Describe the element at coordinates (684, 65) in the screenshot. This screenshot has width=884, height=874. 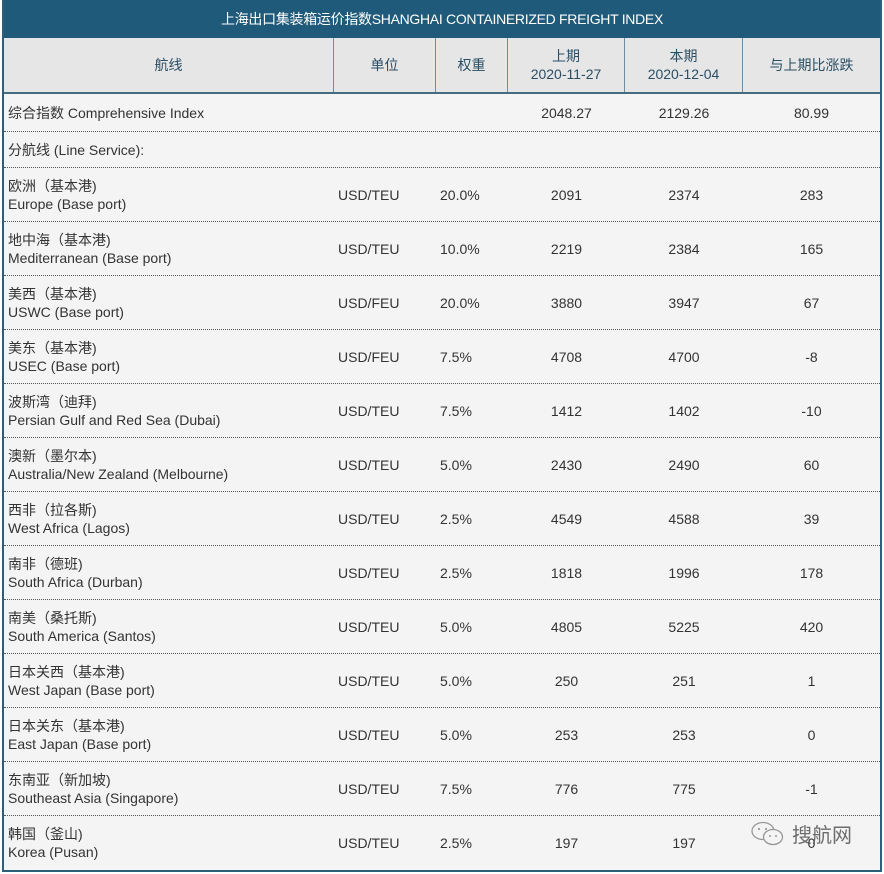
I see `header-current: 本期 2020-12-04` at that location.